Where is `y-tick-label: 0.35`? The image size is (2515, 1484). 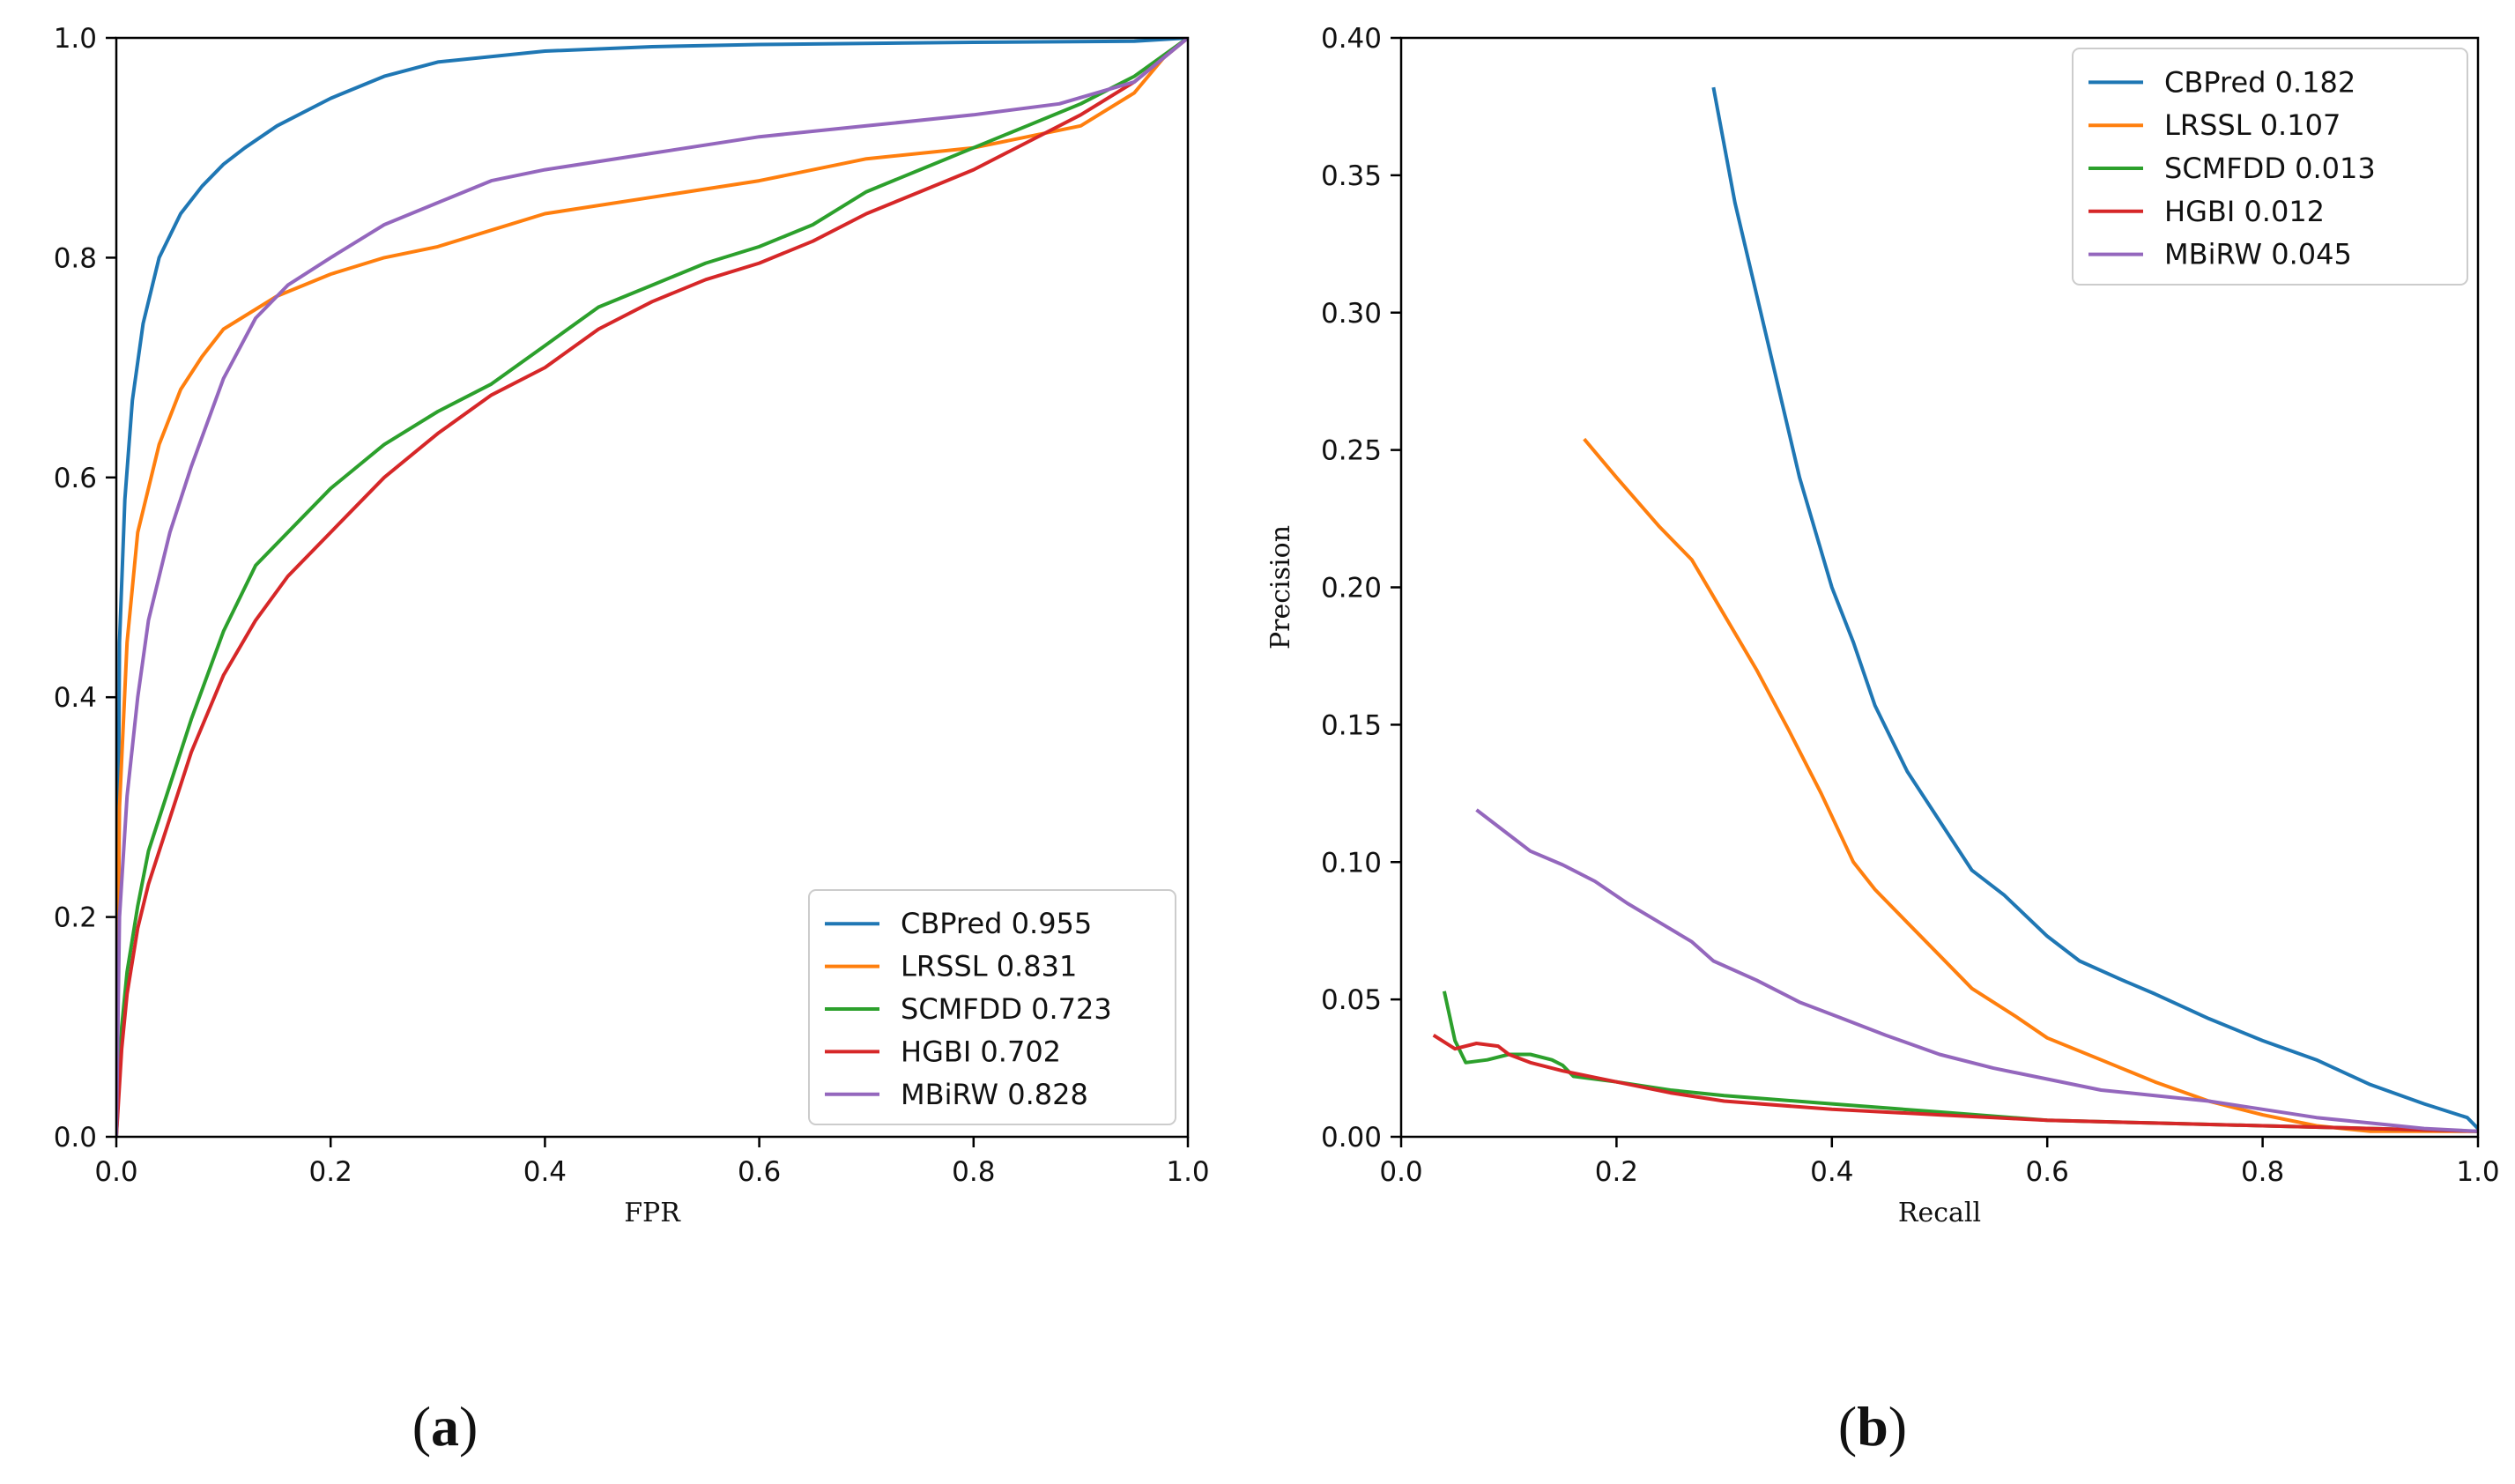 y-tick-label: 0.35 is located at coordinates (1351, 176).